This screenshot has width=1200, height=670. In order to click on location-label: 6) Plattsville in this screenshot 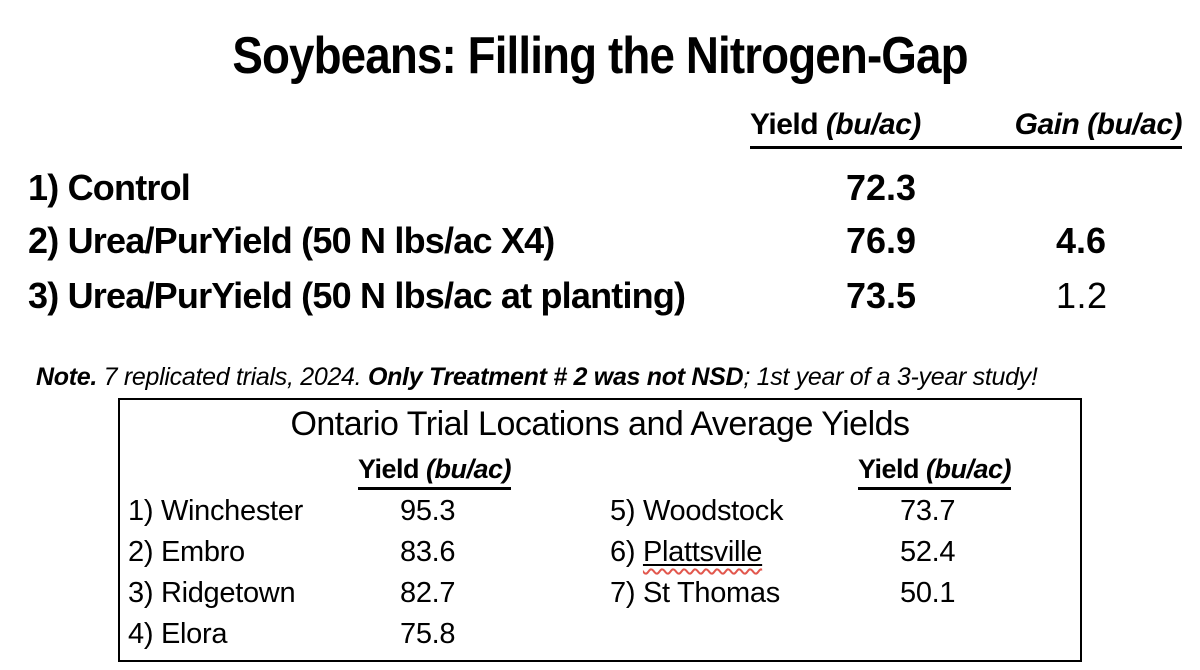, I will do `click(686, 552)`.